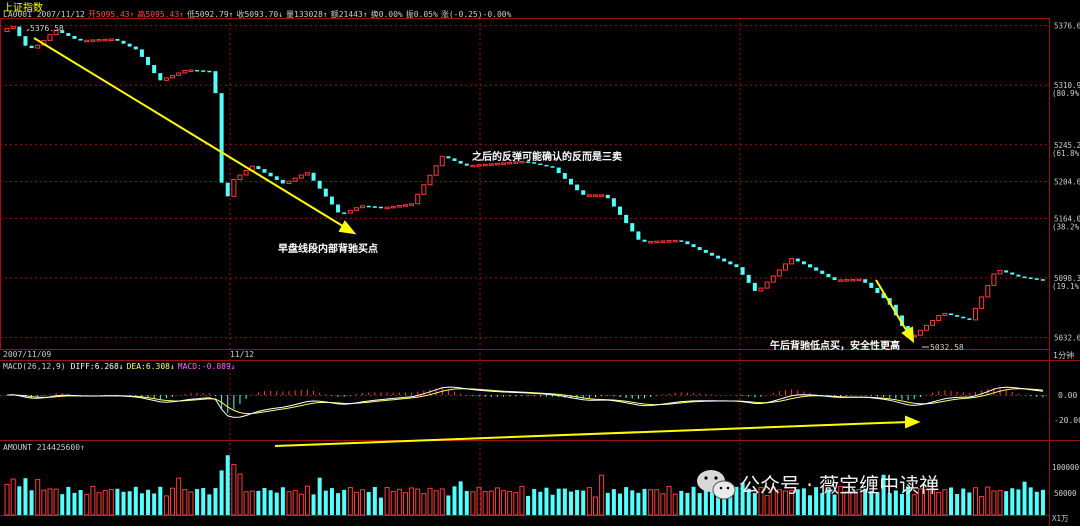 Image resolution: width=1080 pixels, height=526 pixels. What do you see at coordinates (1065, 493) in the screenshot?
I see `volume-tick-50000: 50000` at bounding box center [1065, 493].